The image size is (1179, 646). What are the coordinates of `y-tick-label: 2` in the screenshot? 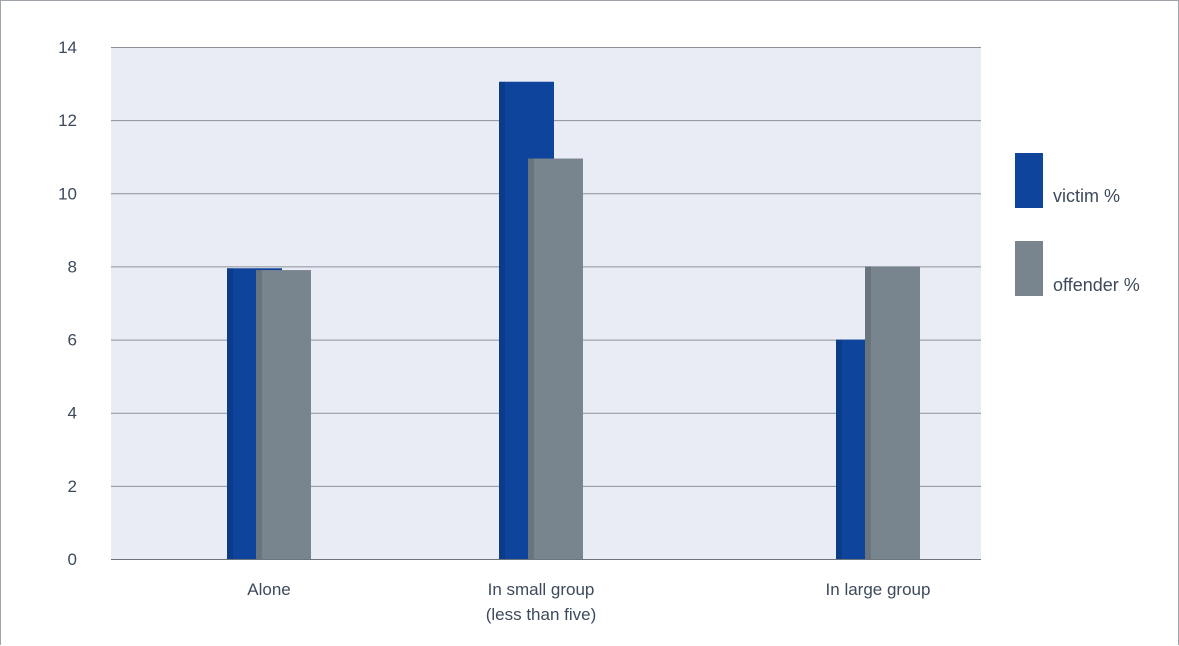 It's located at (72, 486).